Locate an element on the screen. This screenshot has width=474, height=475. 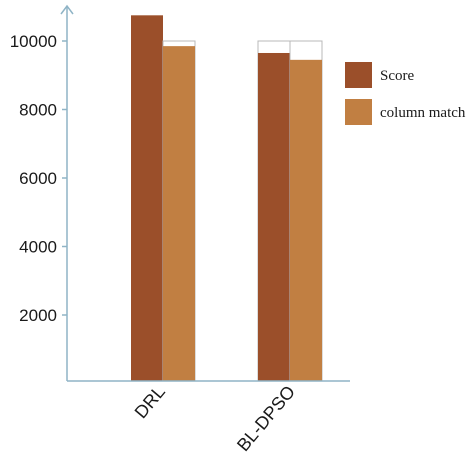
y-axis-arrow is located at coordinates (67, 9).